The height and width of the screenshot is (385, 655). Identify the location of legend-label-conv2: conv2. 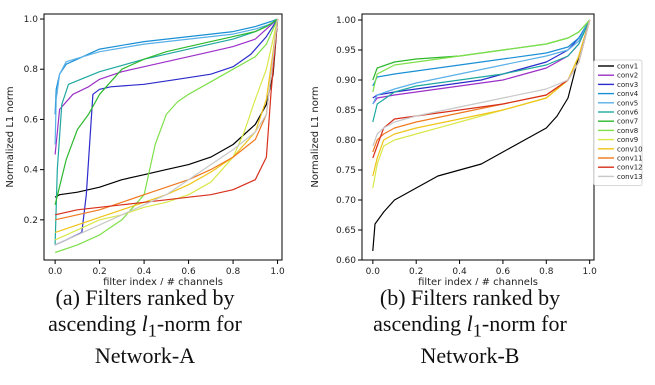
(627, 76).